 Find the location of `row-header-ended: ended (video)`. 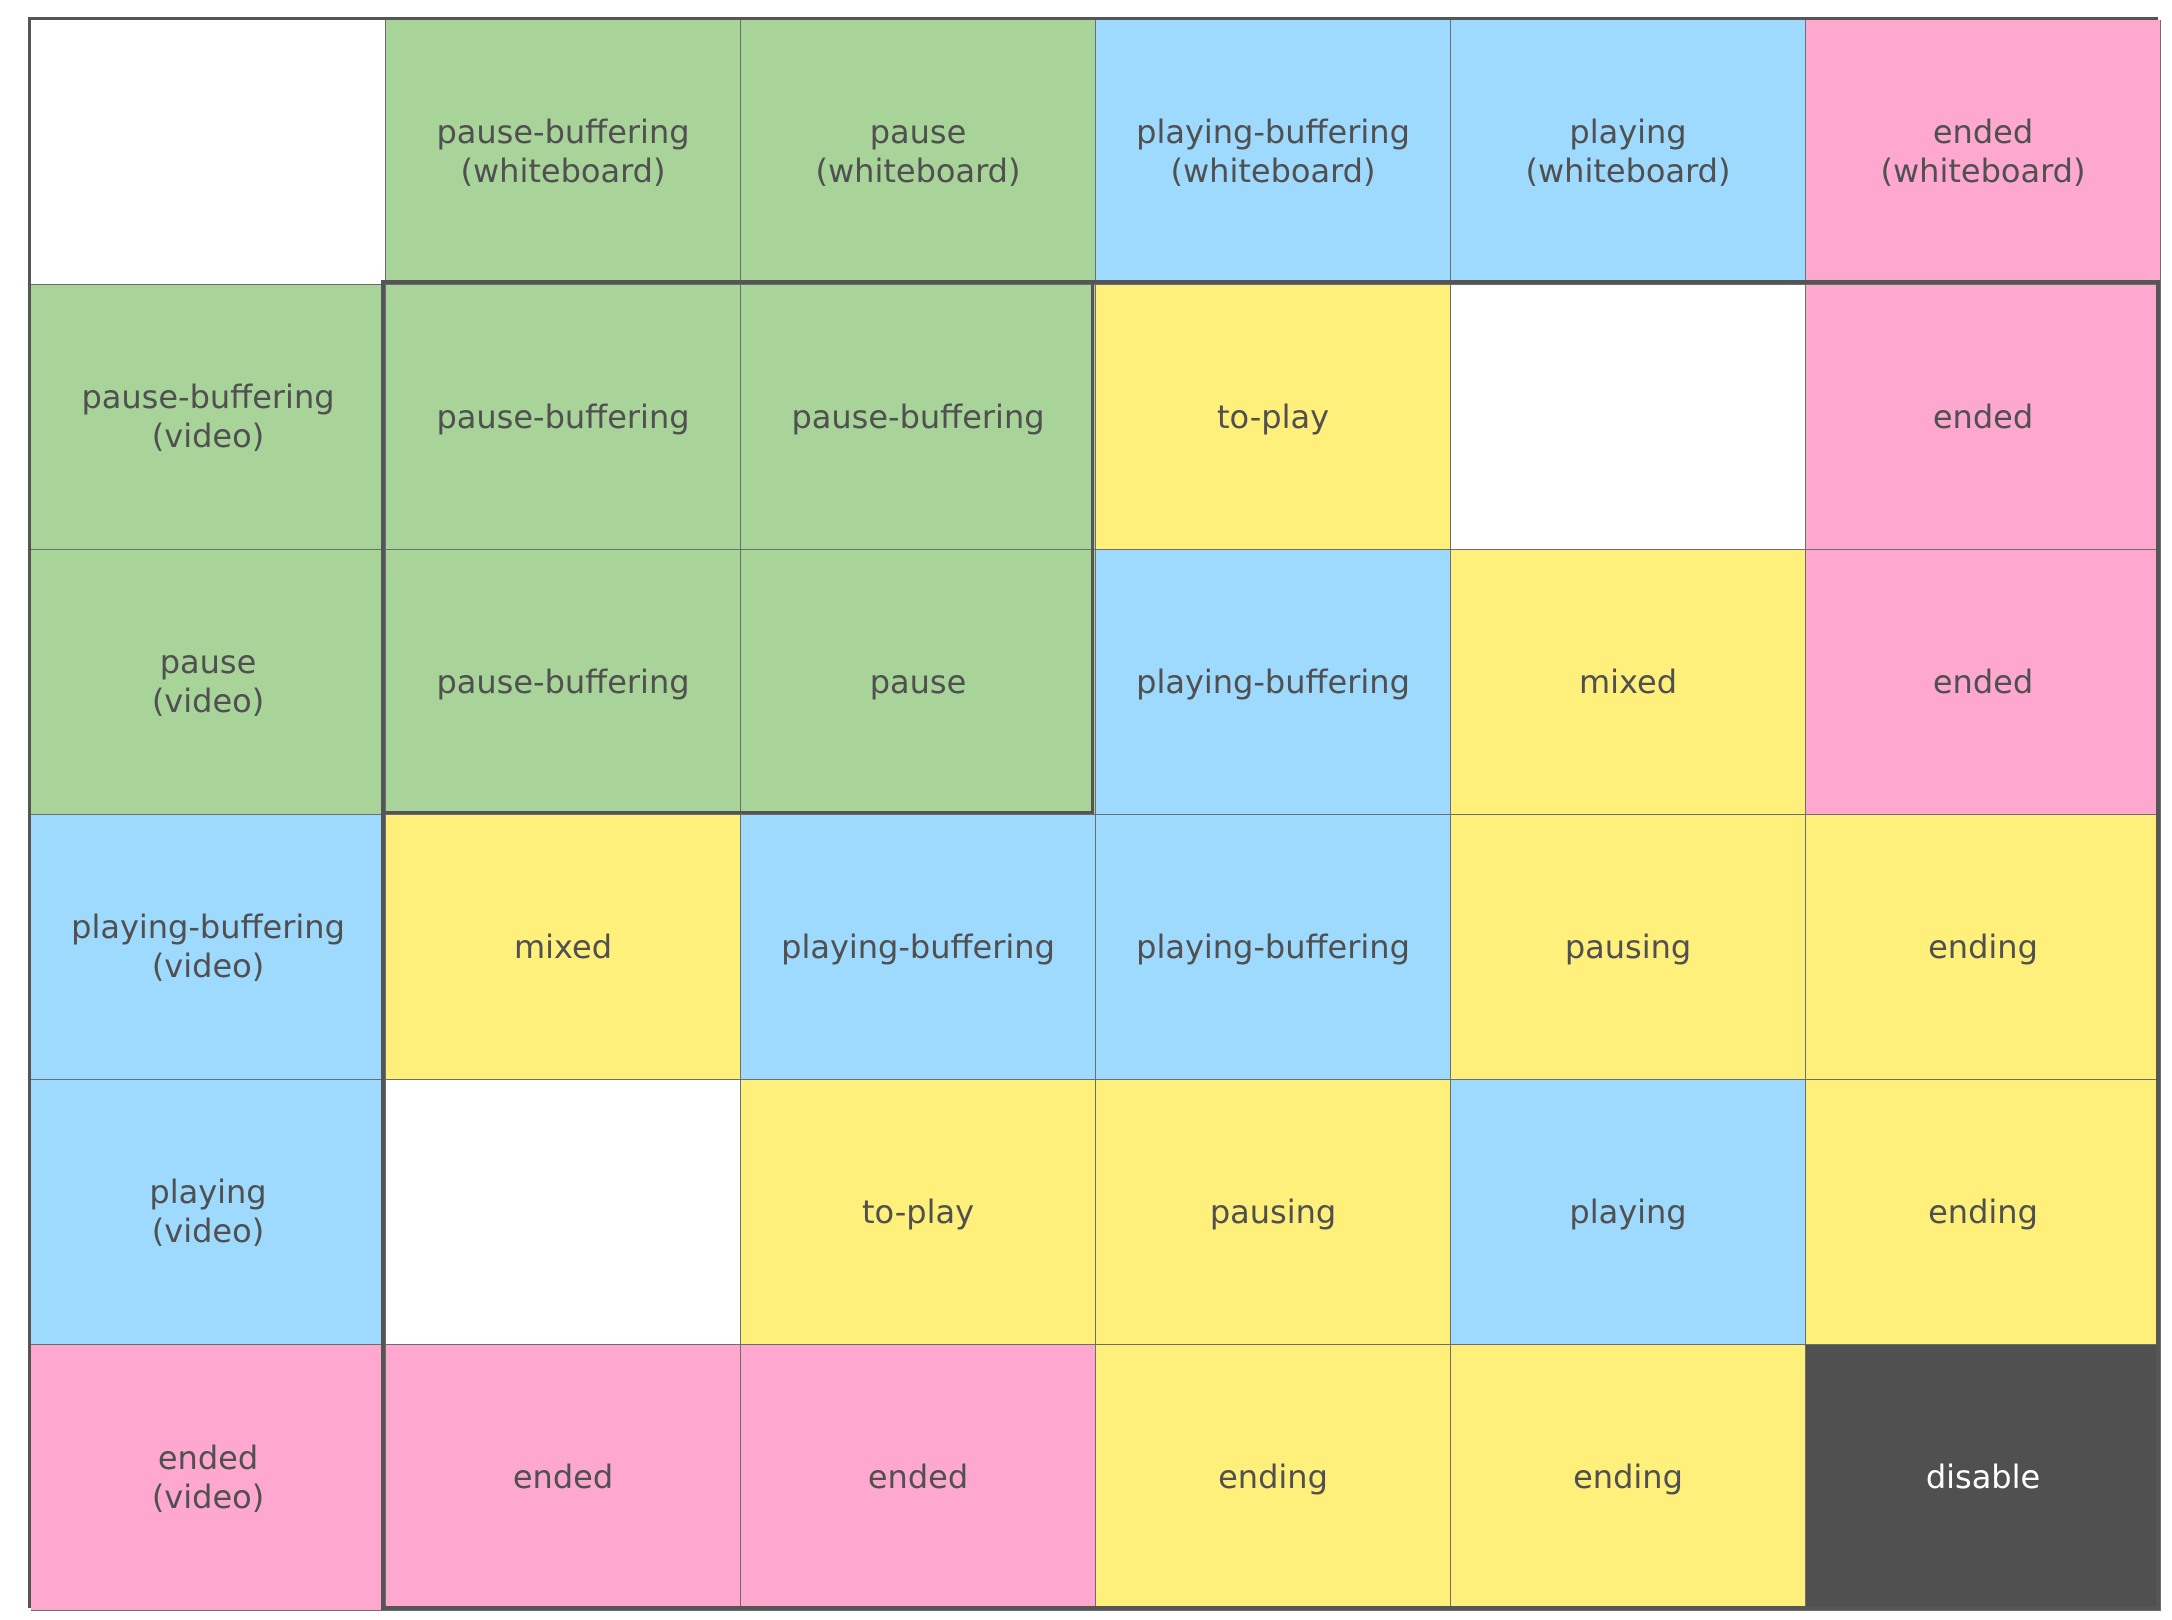

row-header-ended: ended (video) is located at coordinates (208, 1478).